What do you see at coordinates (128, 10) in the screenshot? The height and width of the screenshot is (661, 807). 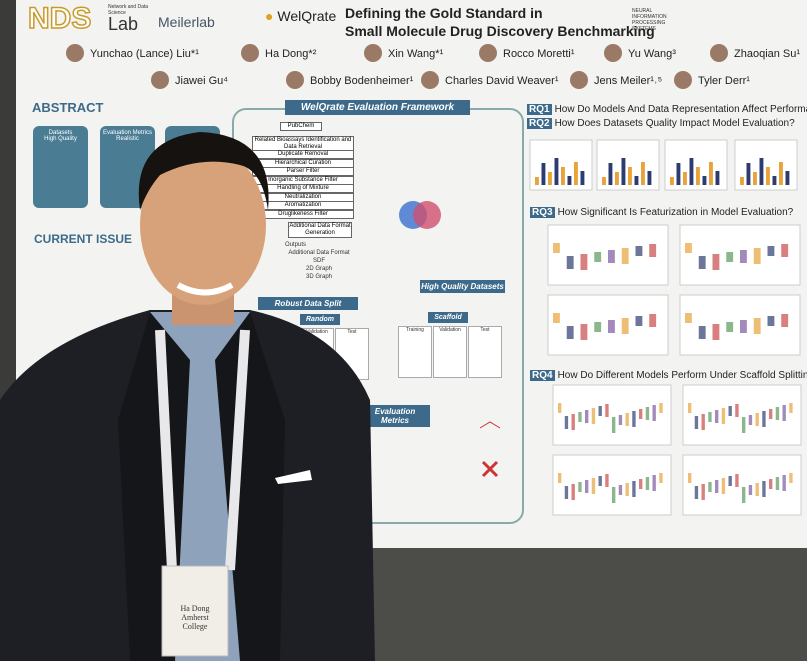 I see `logo-nds-sub: Network and Data Science` at bounding box center [128, 10].